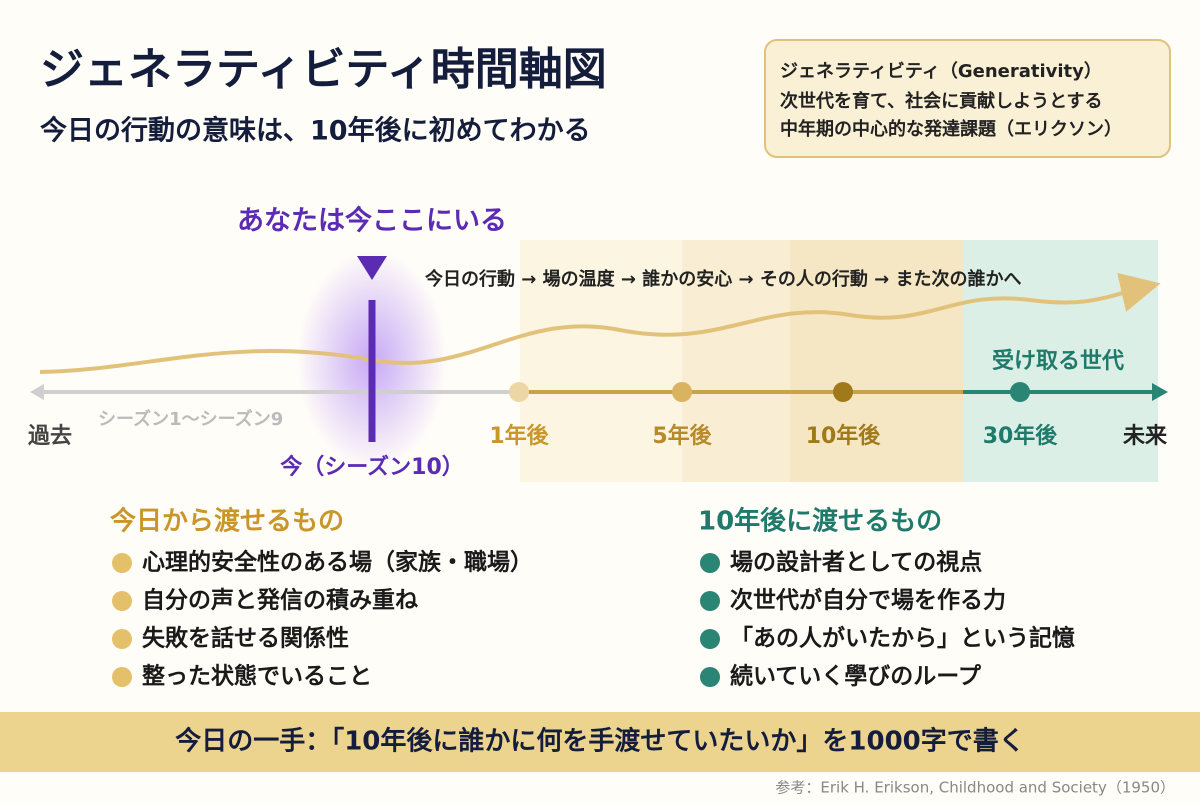 The width and height of the screenshot is (1200, 805). Describe the element at coordinates (315, 131) in the screenshot. I see `subtitle: 今日の行動の意味は、10年後に初めてわかる` at that location.